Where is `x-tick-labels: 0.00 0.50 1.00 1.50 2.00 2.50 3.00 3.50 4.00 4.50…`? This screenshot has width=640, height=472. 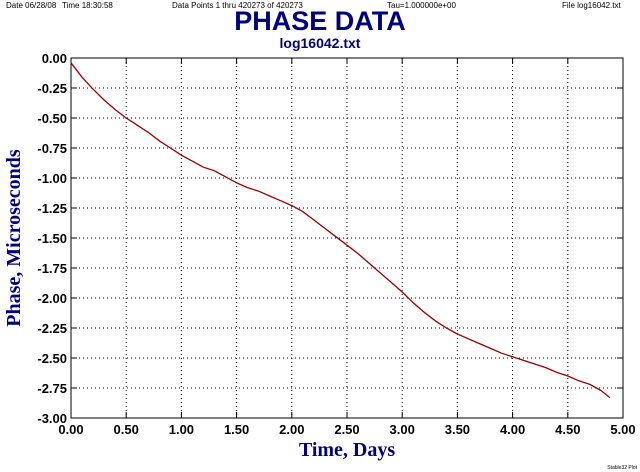 x-tick-labels: 0.00 0.50 1.00 1.50 2.00 2.50 3.00 3.50 4.00 4.50… is located at coordinates (346, 429).